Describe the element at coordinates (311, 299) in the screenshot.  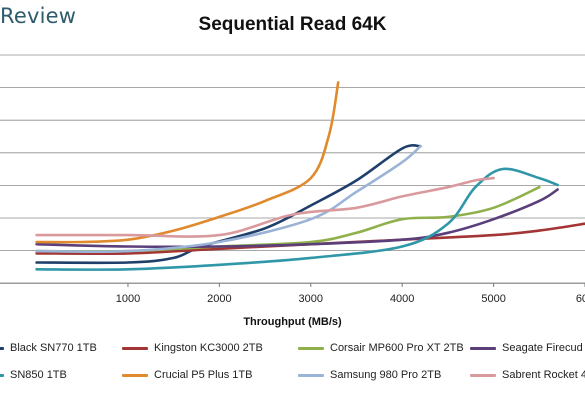
I see `x-tick-label: 3000` at that location.